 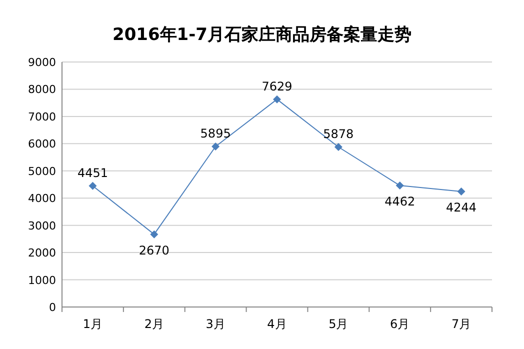 I want to click on x-tick-label: 3月, so click(x=216, y=324).